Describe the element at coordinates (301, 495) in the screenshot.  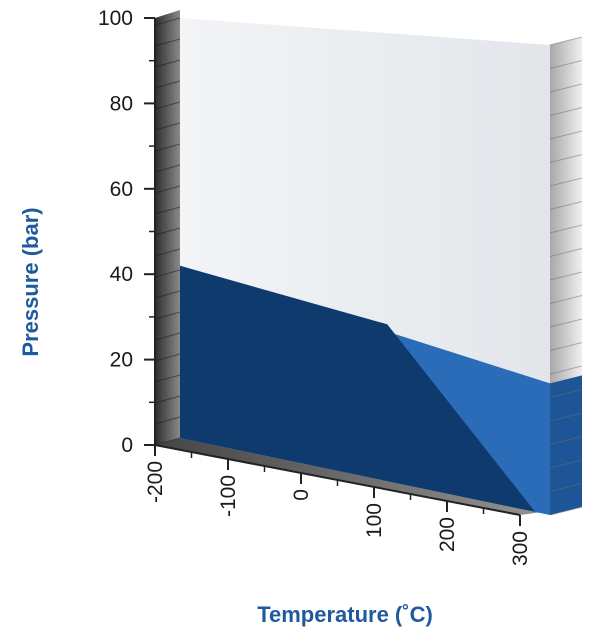
I see `x-tick-label: 0` at that location.